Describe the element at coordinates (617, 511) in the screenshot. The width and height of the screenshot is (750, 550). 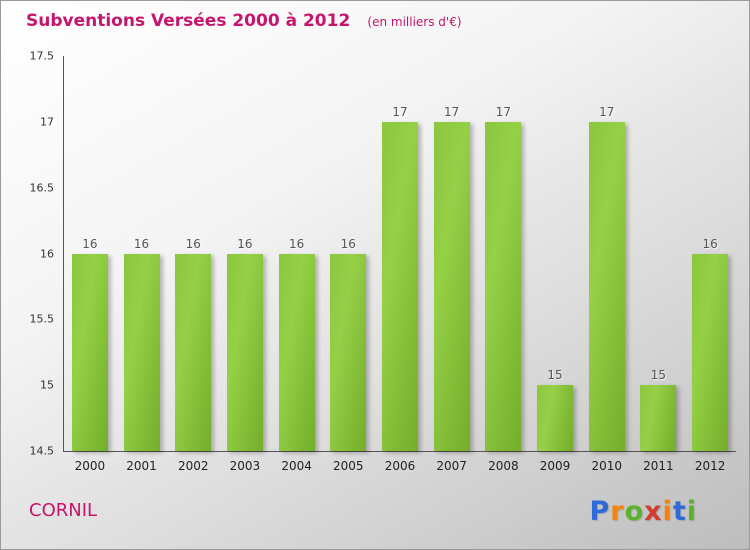
I see `brand-letter: r` at that location.